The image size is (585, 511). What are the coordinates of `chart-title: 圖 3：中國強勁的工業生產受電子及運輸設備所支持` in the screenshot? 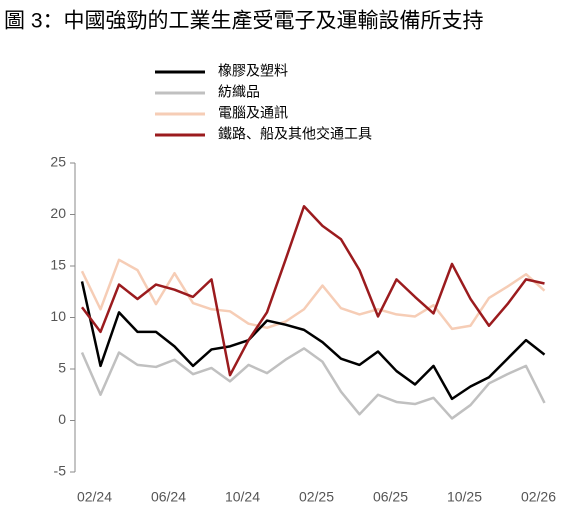 It's located at (244, 21).